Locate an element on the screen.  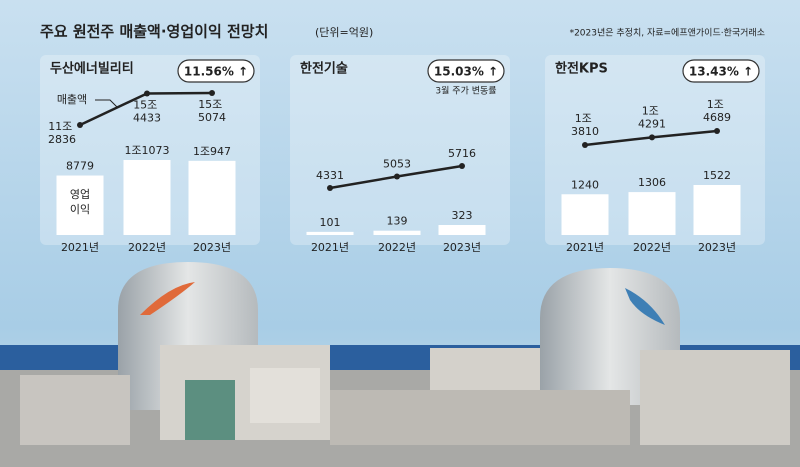
line-value-label: 15조 4433 is located at coordinates (147, 111).